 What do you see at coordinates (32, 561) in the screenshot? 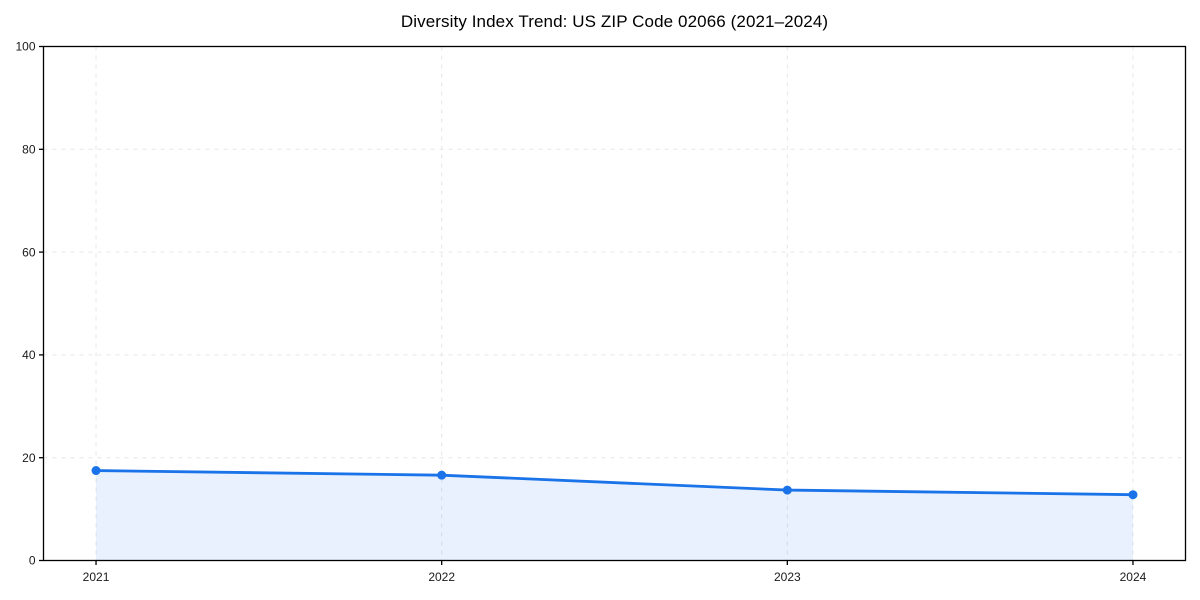
I see `y-axis-tick-label: 0` at bounding box center [32, 561].